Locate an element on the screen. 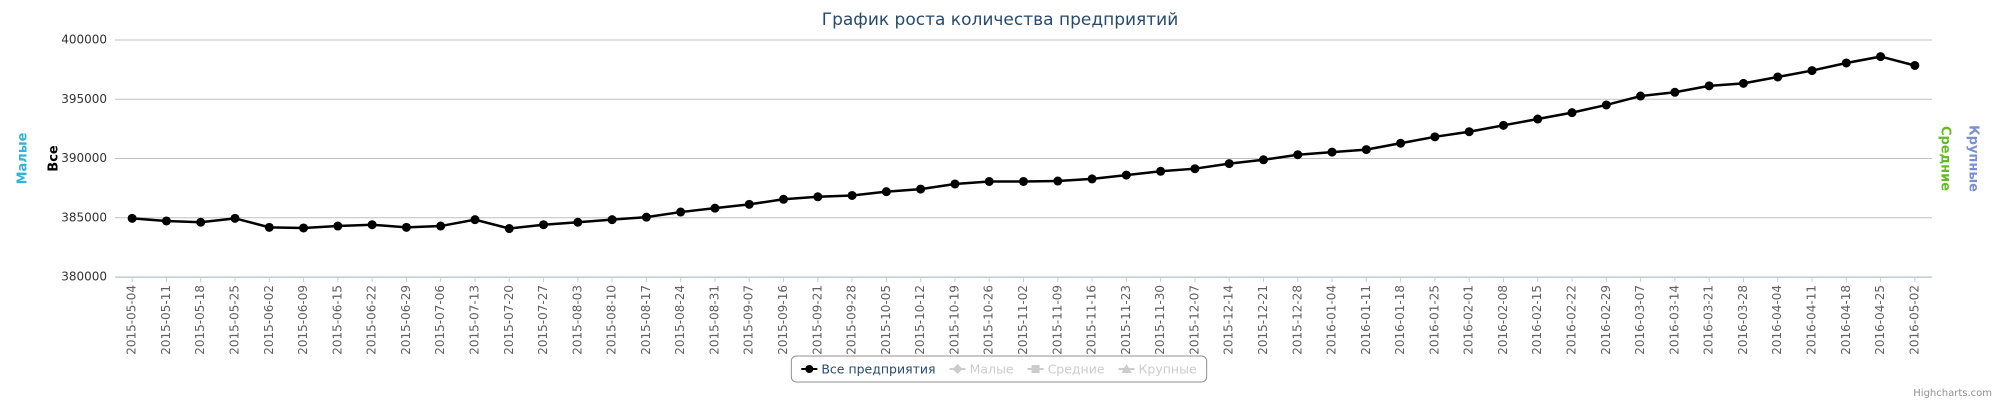 The image size is (2000, 400). x-tick-label: 2015-05-04 is located at coordinates (132, 320).